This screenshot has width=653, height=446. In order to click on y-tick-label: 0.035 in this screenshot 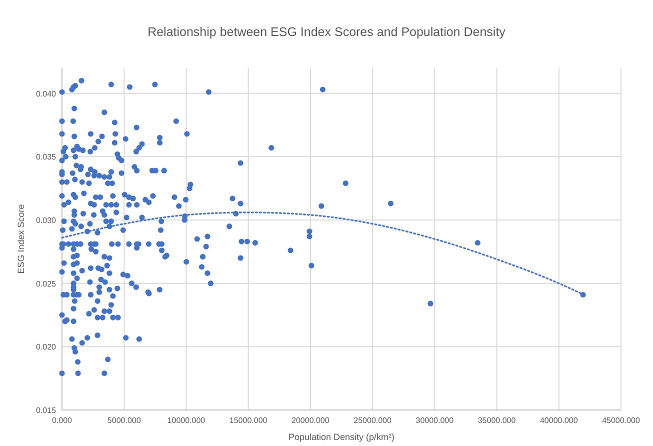, I will do `click(46, 157)`.